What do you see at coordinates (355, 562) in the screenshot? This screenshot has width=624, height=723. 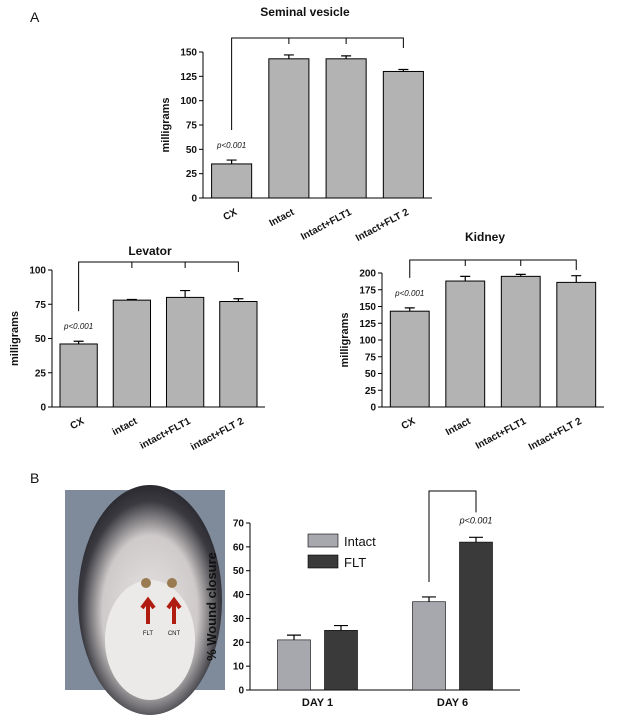 I see `legend-label: FLT` at bounding box center [355, 562].